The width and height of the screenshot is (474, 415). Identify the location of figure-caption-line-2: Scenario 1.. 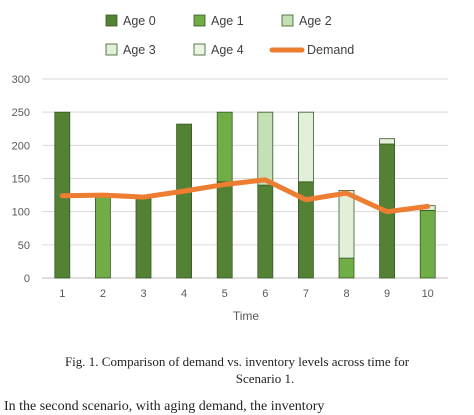
(265, 378).